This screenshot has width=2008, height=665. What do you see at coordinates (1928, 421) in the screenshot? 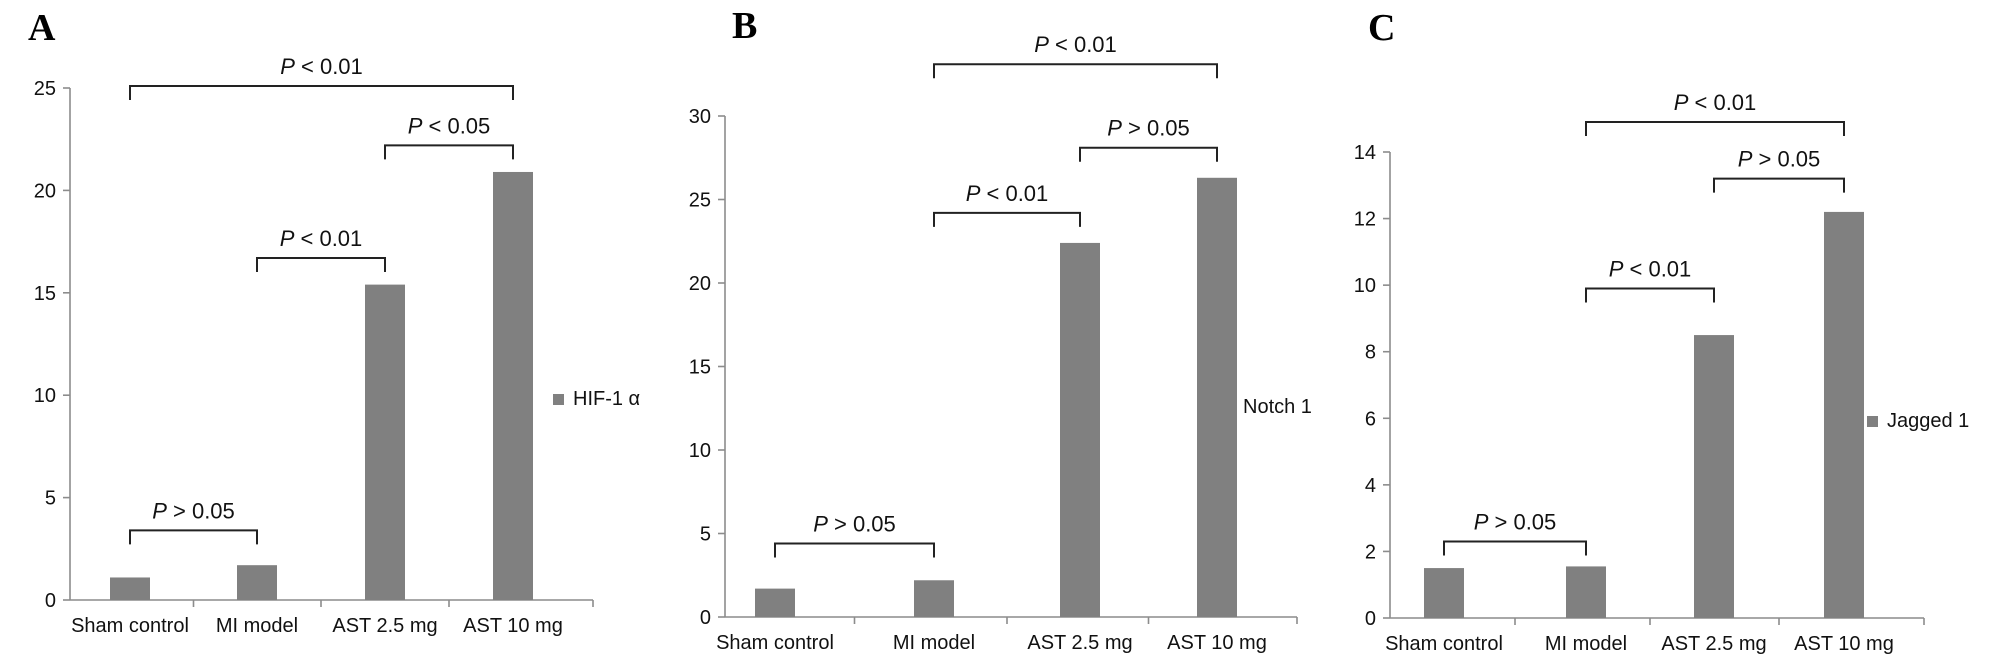
I see `legend-label: Jagged 1` at bounding box center [1928, 421].